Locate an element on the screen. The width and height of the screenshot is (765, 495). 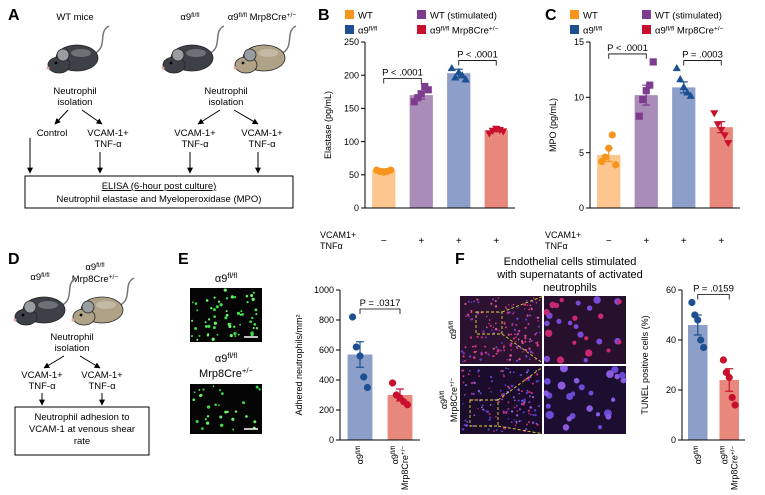
legend-label-part: α9 is located at coordinates (588, 31).